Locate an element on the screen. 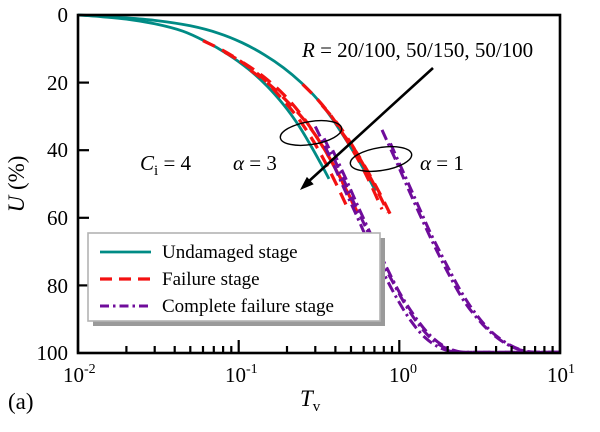 This screenshot has height=432, width=600. figure-label: (a) is located at coordinates (21, 401).